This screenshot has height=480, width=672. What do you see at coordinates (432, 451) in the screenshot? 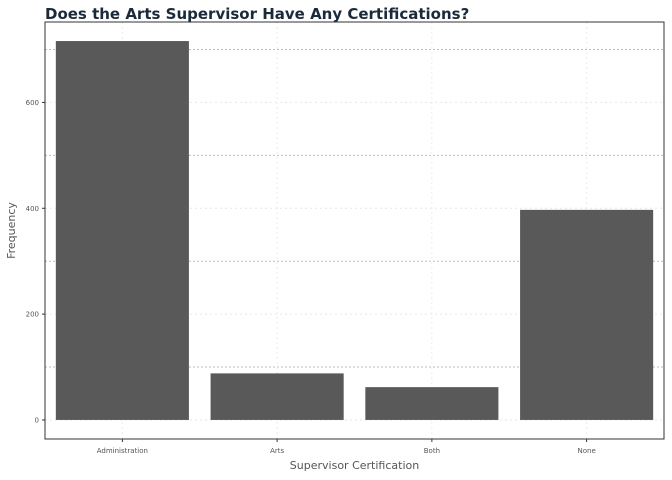
I see `x-tick-label: Both` at bounding box center [432, 451].